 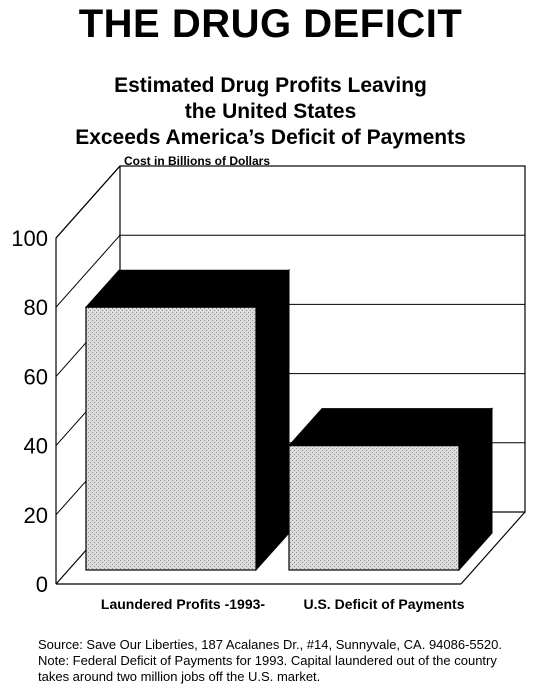 I want to click on y-tick-label: 80, so click(x=36, y=307).